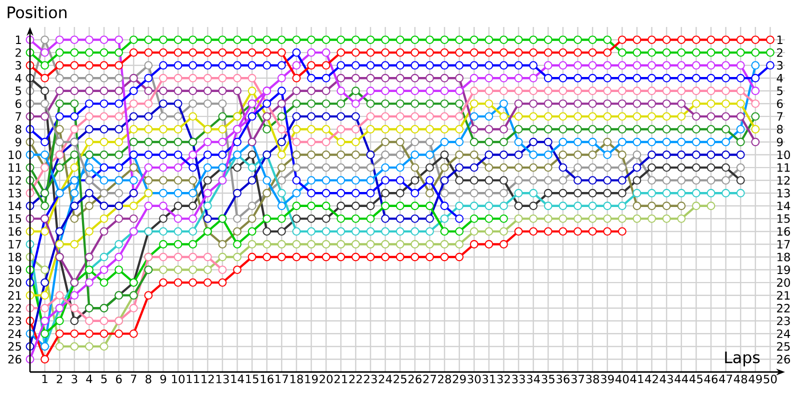 Image resolution: width=800 pixels, height=400 pixels. Describe the element at coordinates (593, 379) in the screenshot. I see `x-tick-label: 38` at that location.